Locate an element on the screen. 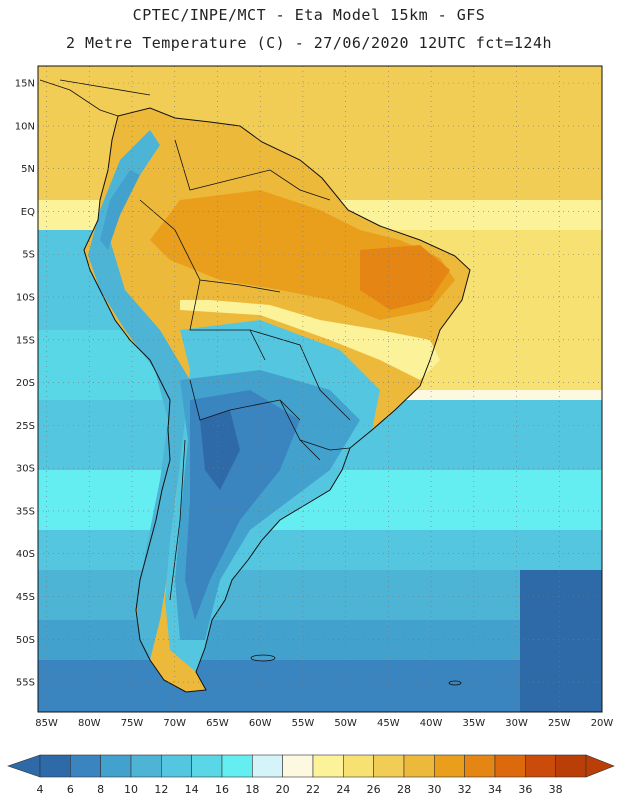 This screenshot has height=800, width=618. colorbar-max-arrow is located at coordinates (600, 766).